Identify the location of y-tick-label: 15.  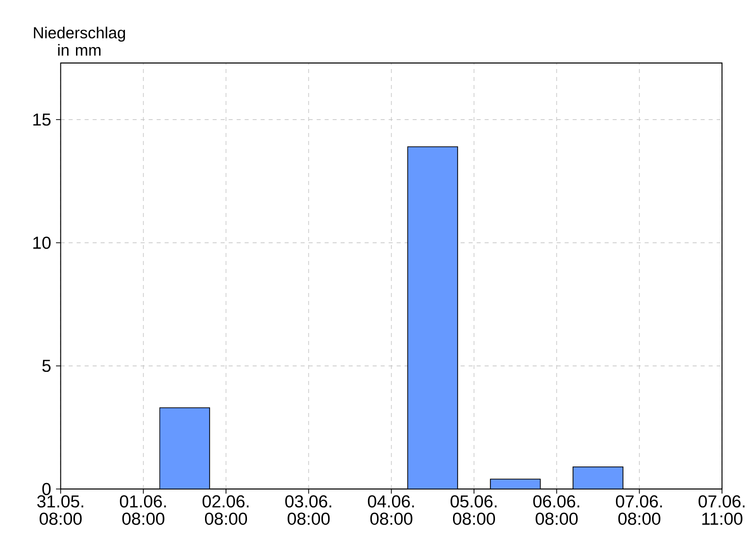
(42, 120).